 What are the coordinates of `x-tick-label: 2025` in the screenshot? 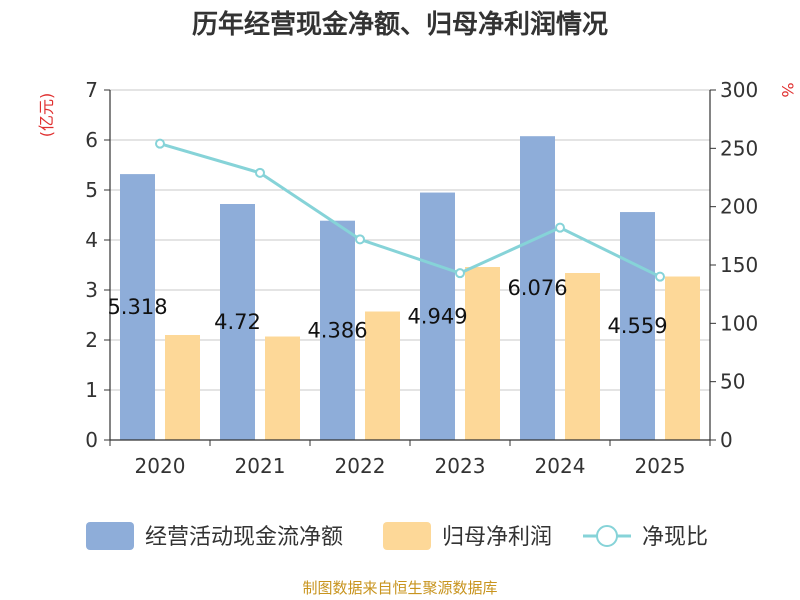 It's located at (660, 466).